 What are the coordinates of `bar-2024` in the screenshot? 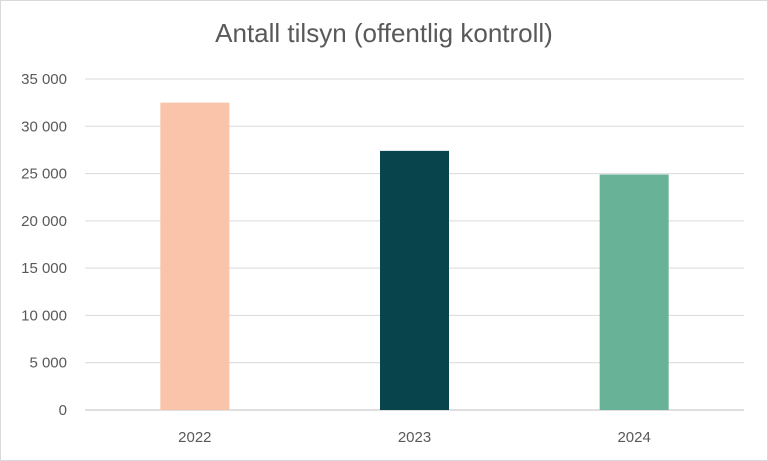 It's located at (634, 292).